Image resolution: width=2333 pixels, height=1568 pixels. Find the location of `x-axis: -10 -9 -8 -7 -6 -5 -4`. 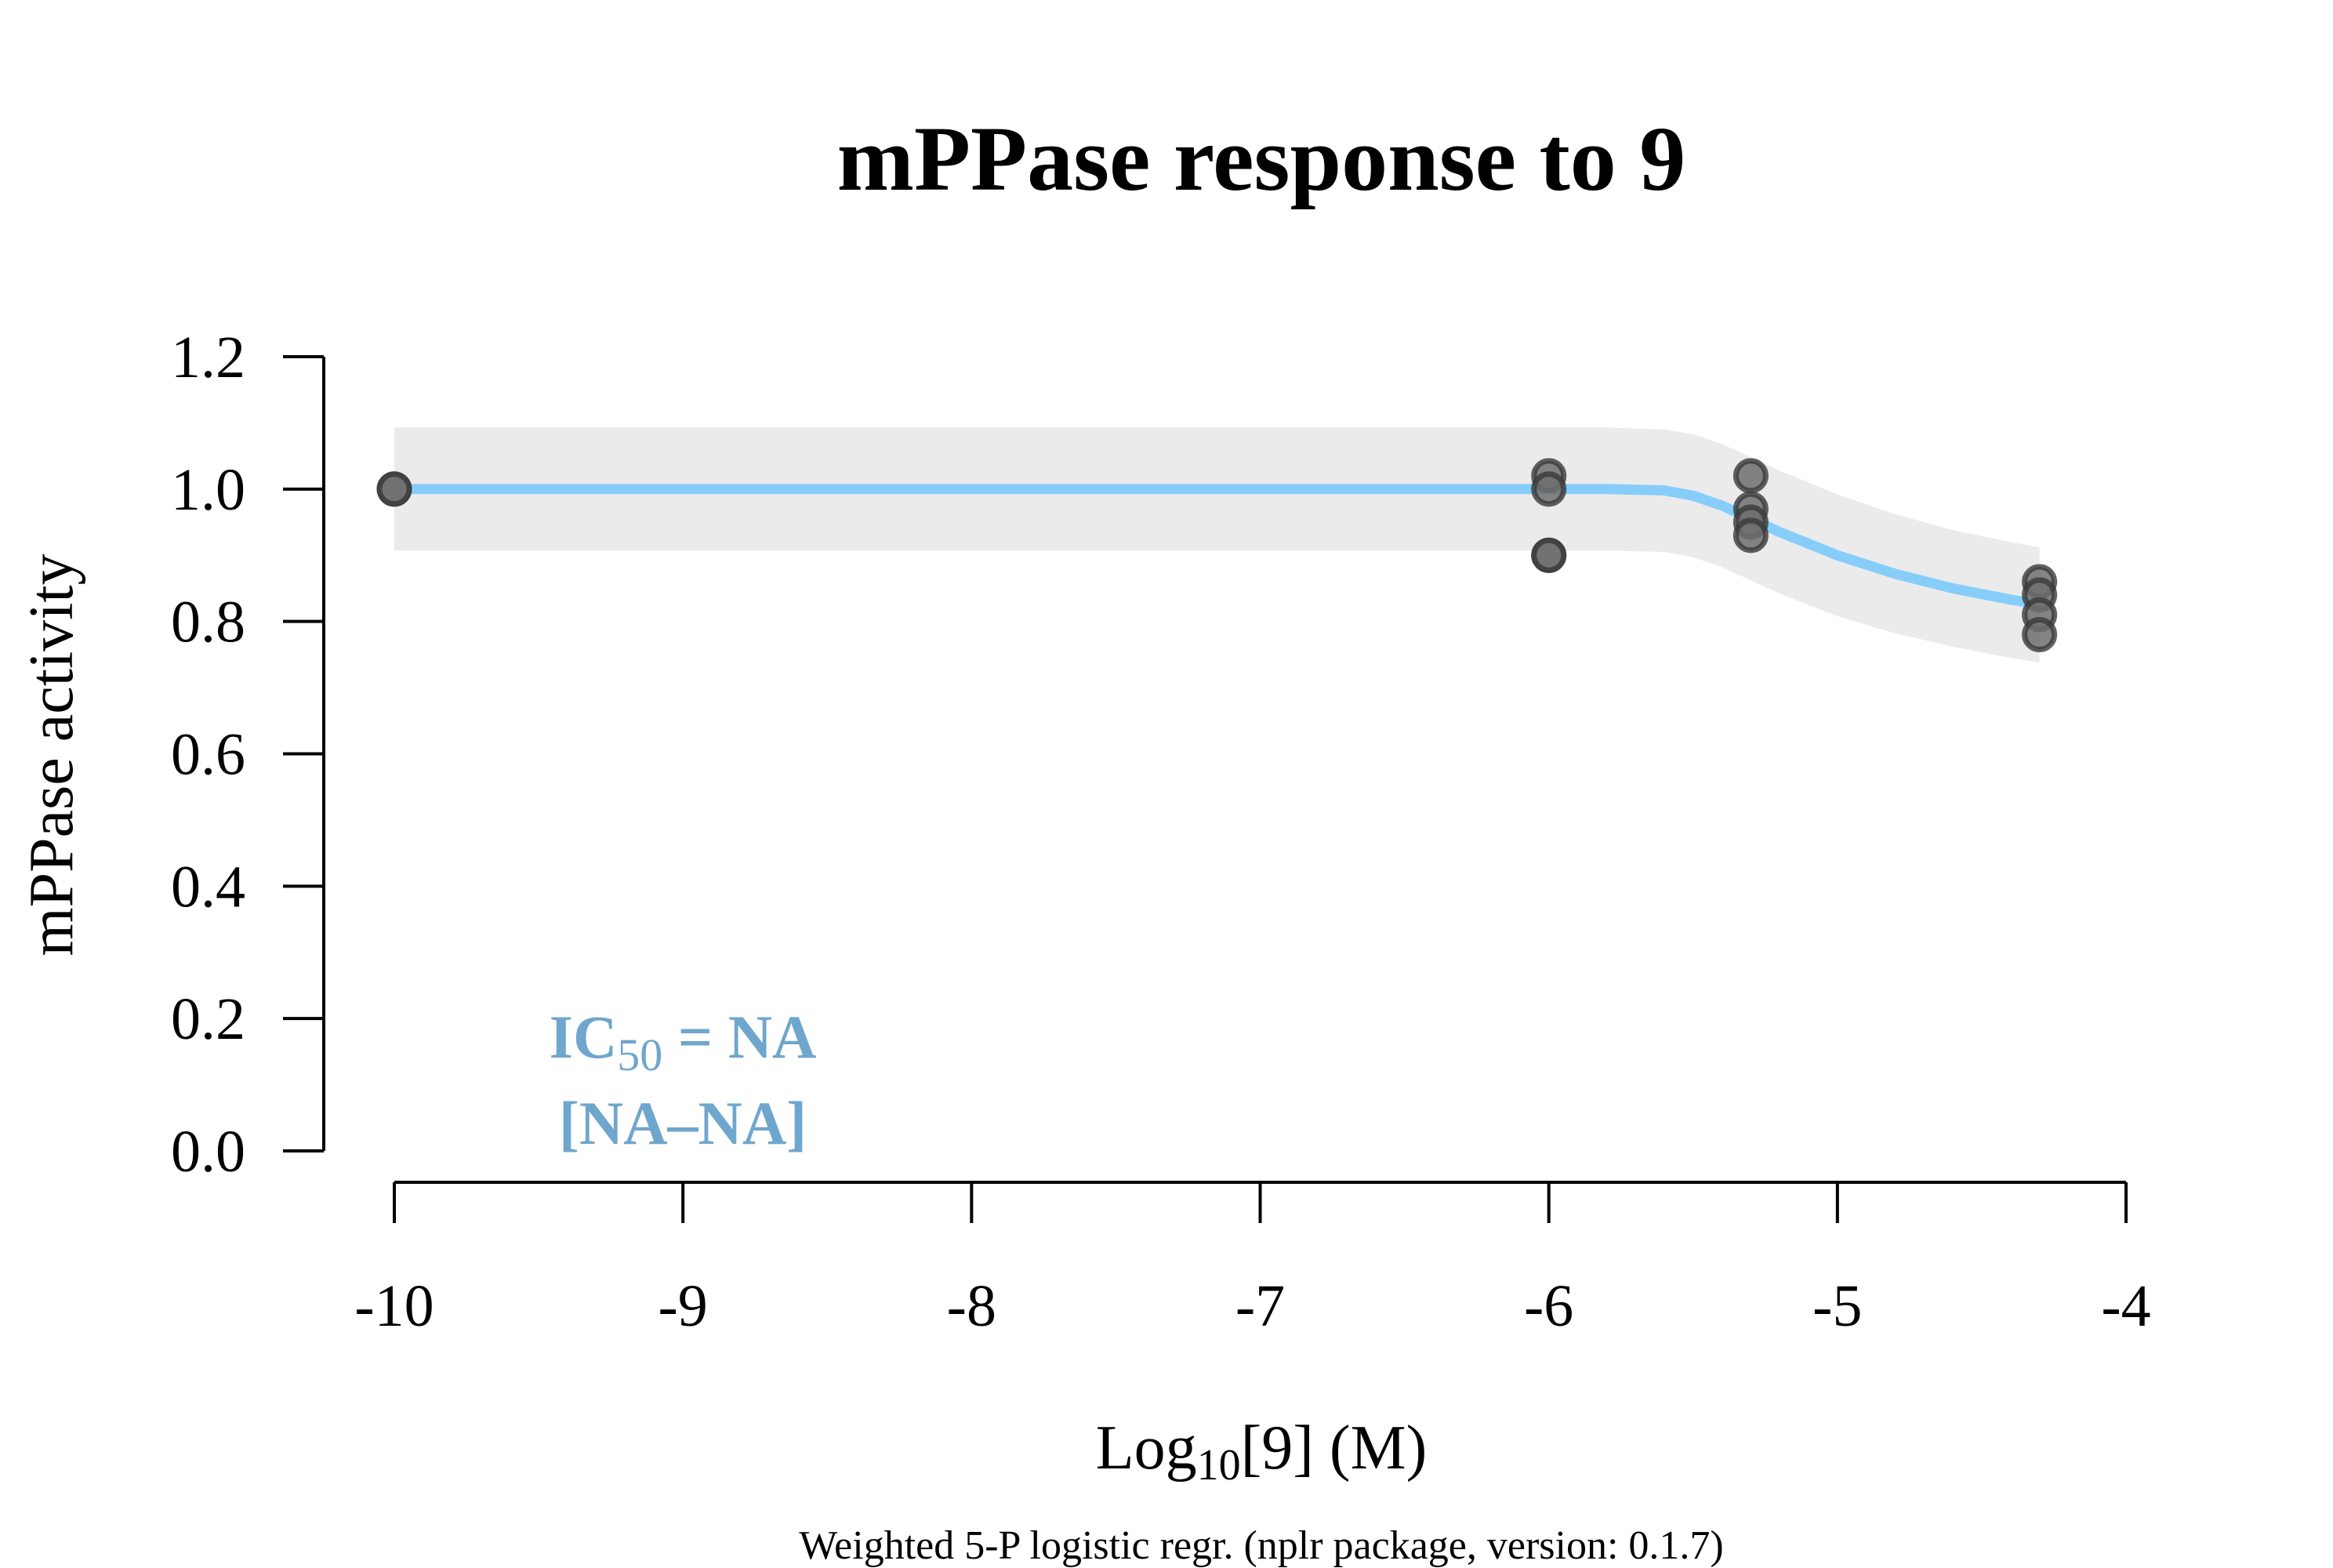

x-axis: -10 -9 -8 -7 -6 -5 -4 is located at coordinates (1252, 1260).